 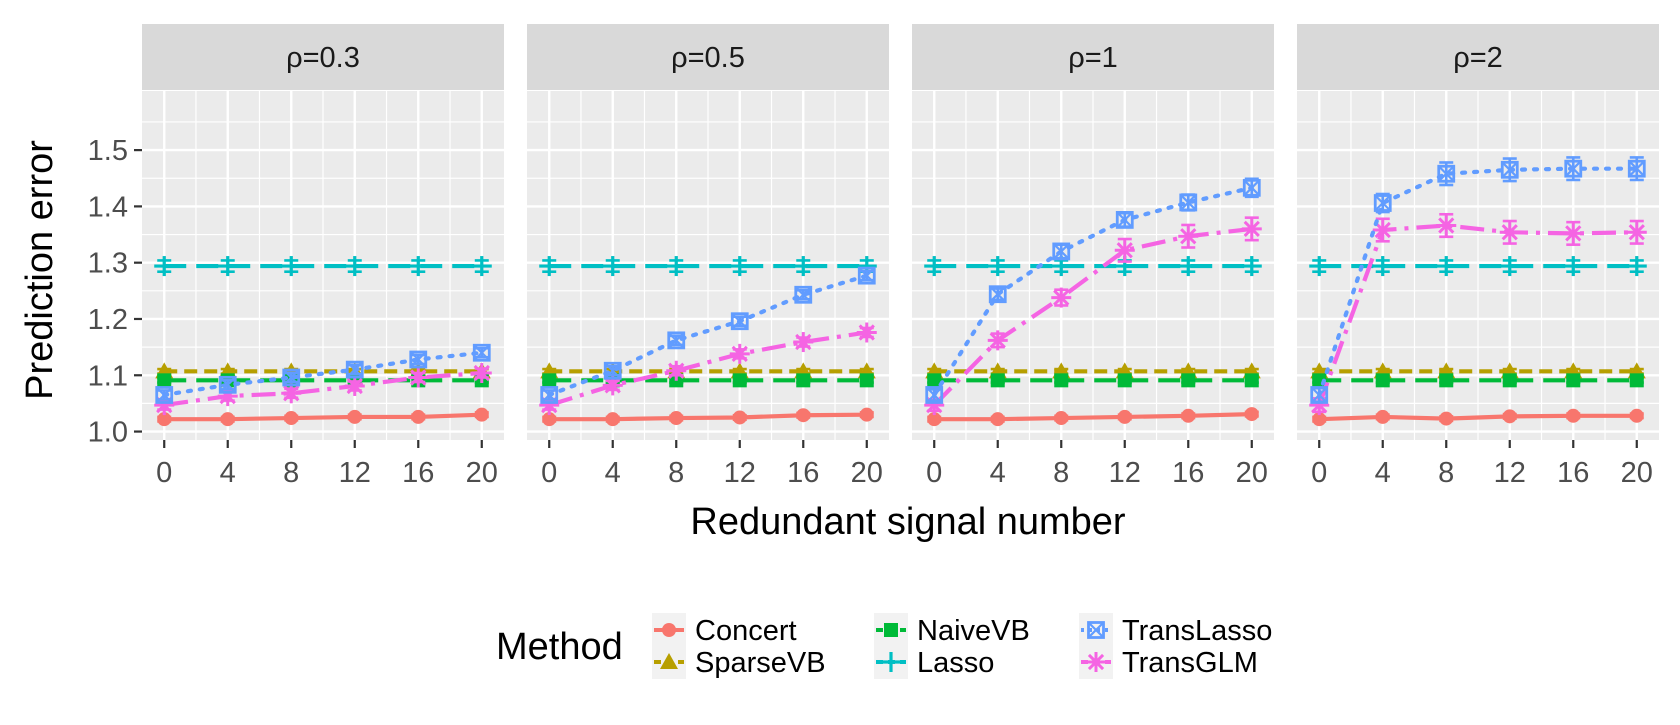 I want to click on facet-strip-label: ρ=1, so click(x=1093, y=58).